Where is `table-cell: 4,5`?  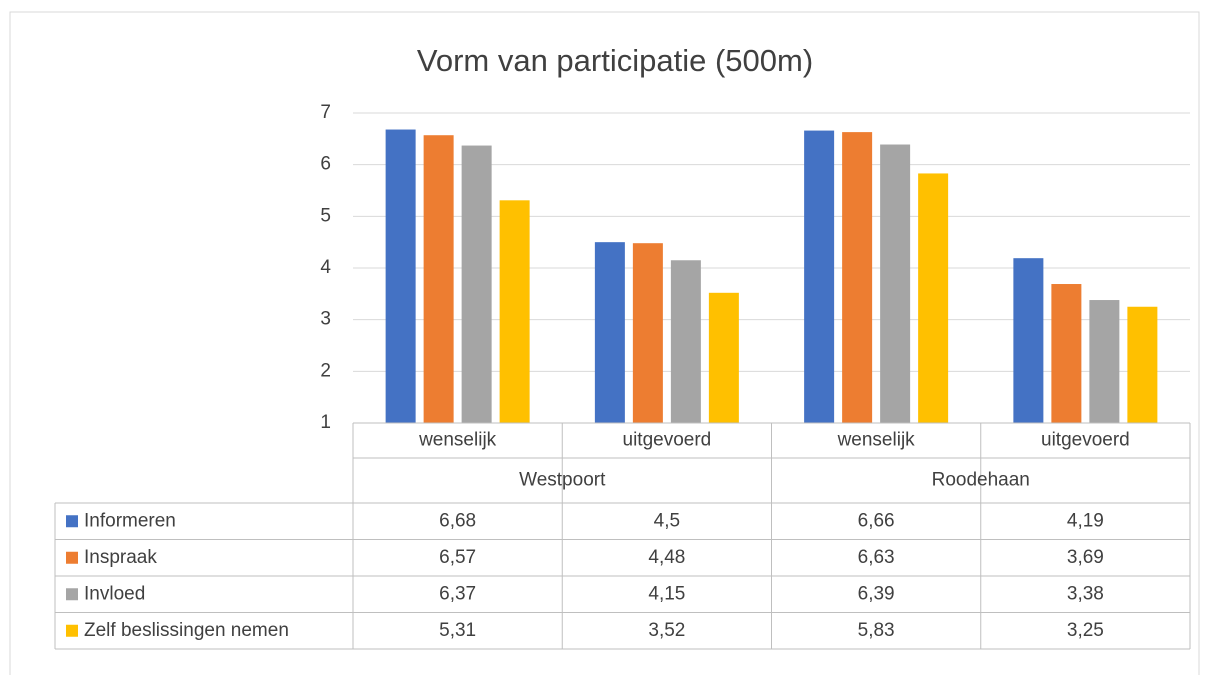 table-cell: 4,5 is located at coordinates (667, 520).